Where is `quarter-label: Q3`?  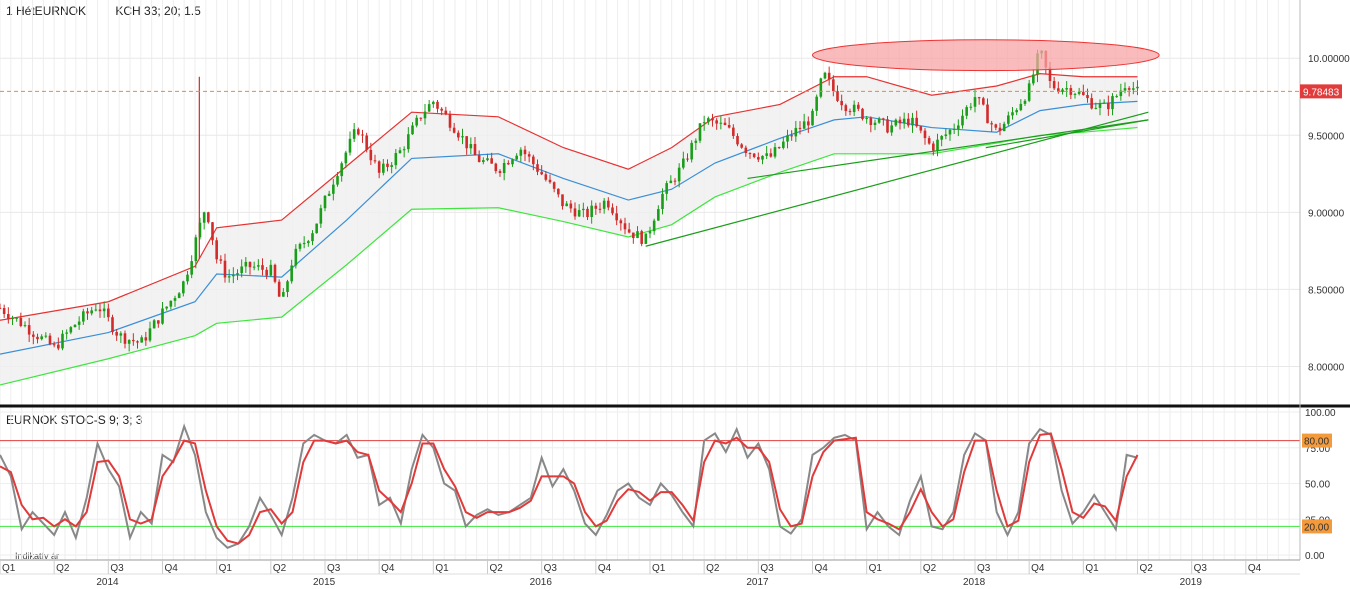 quarter-label: Q3 is located at coordinates (334, 568).